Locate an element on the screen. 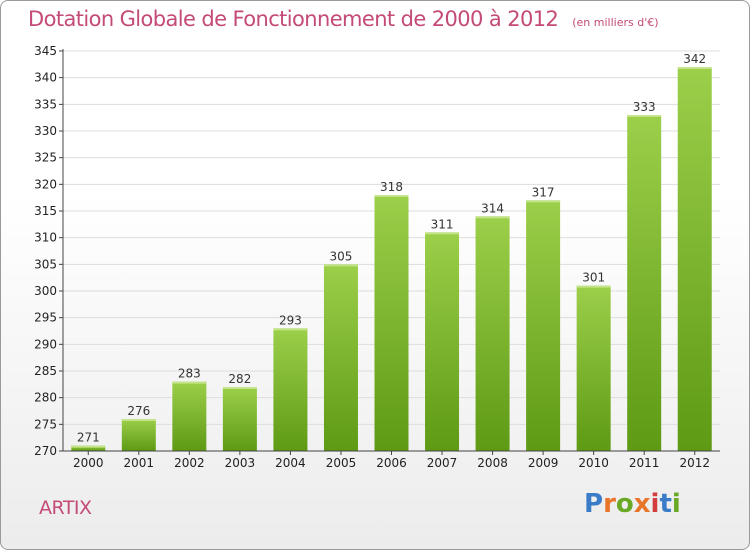  y-tick-label: 270 is located at coordinates (45, 451).